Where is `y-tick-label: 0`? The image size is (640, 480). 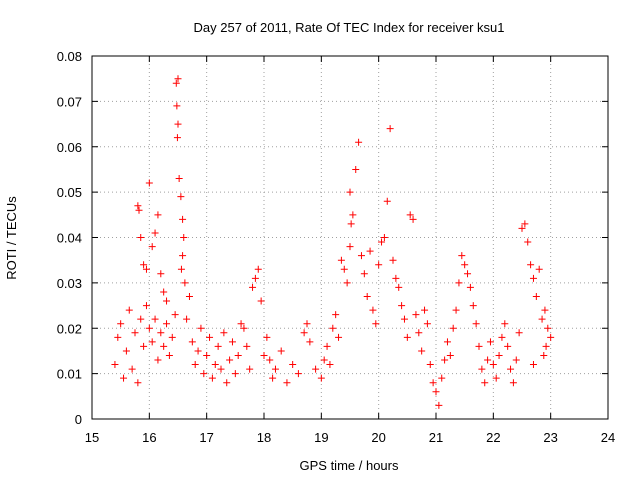
y-tick-label: 0 is located at coordinates (78, 419).